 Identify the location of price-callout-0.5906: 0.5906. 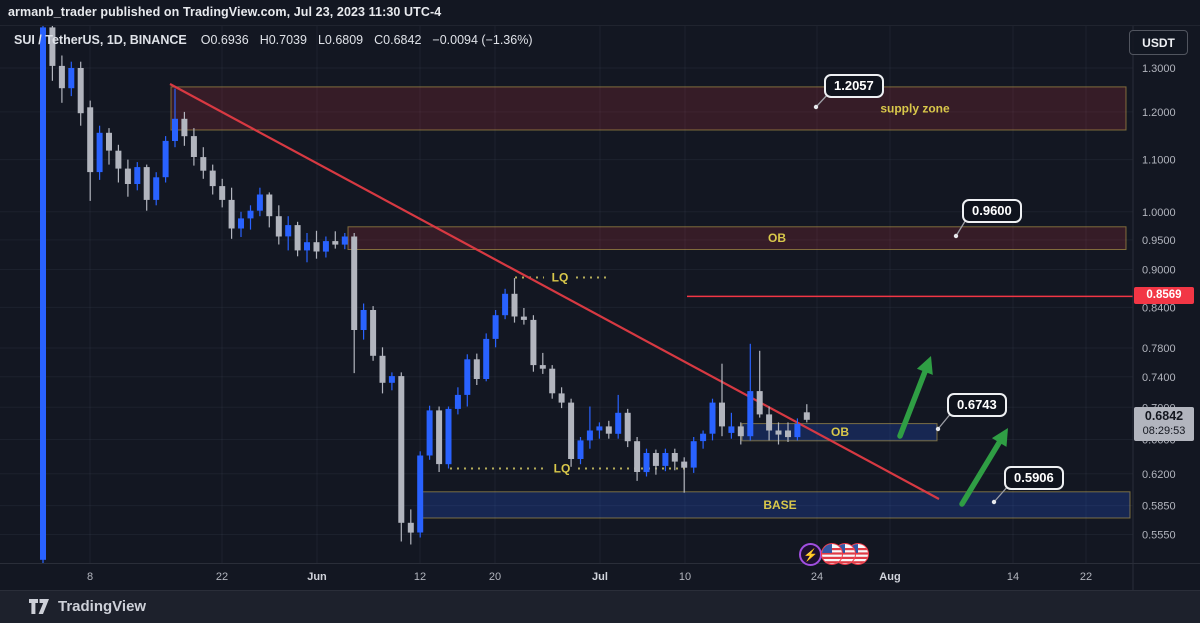
(1034, 478).